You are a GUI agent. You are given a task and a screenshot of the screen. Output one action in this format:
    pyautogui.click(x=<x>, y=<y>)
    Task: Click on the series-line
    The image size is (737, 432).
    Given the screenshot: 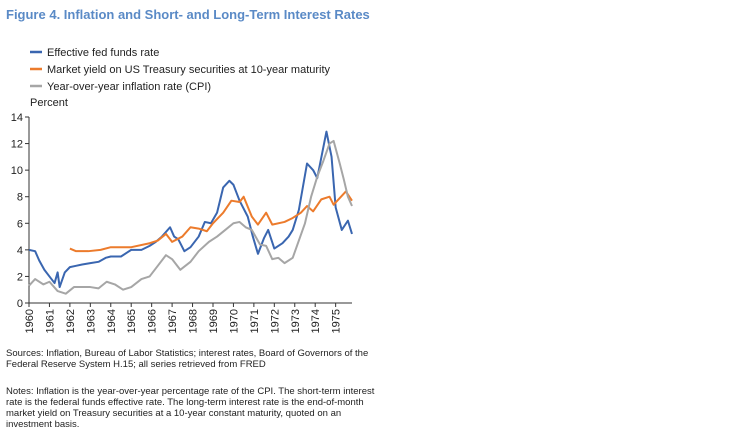 What is the action you would take?
    pyautogui.click(x=211, y=221)
    